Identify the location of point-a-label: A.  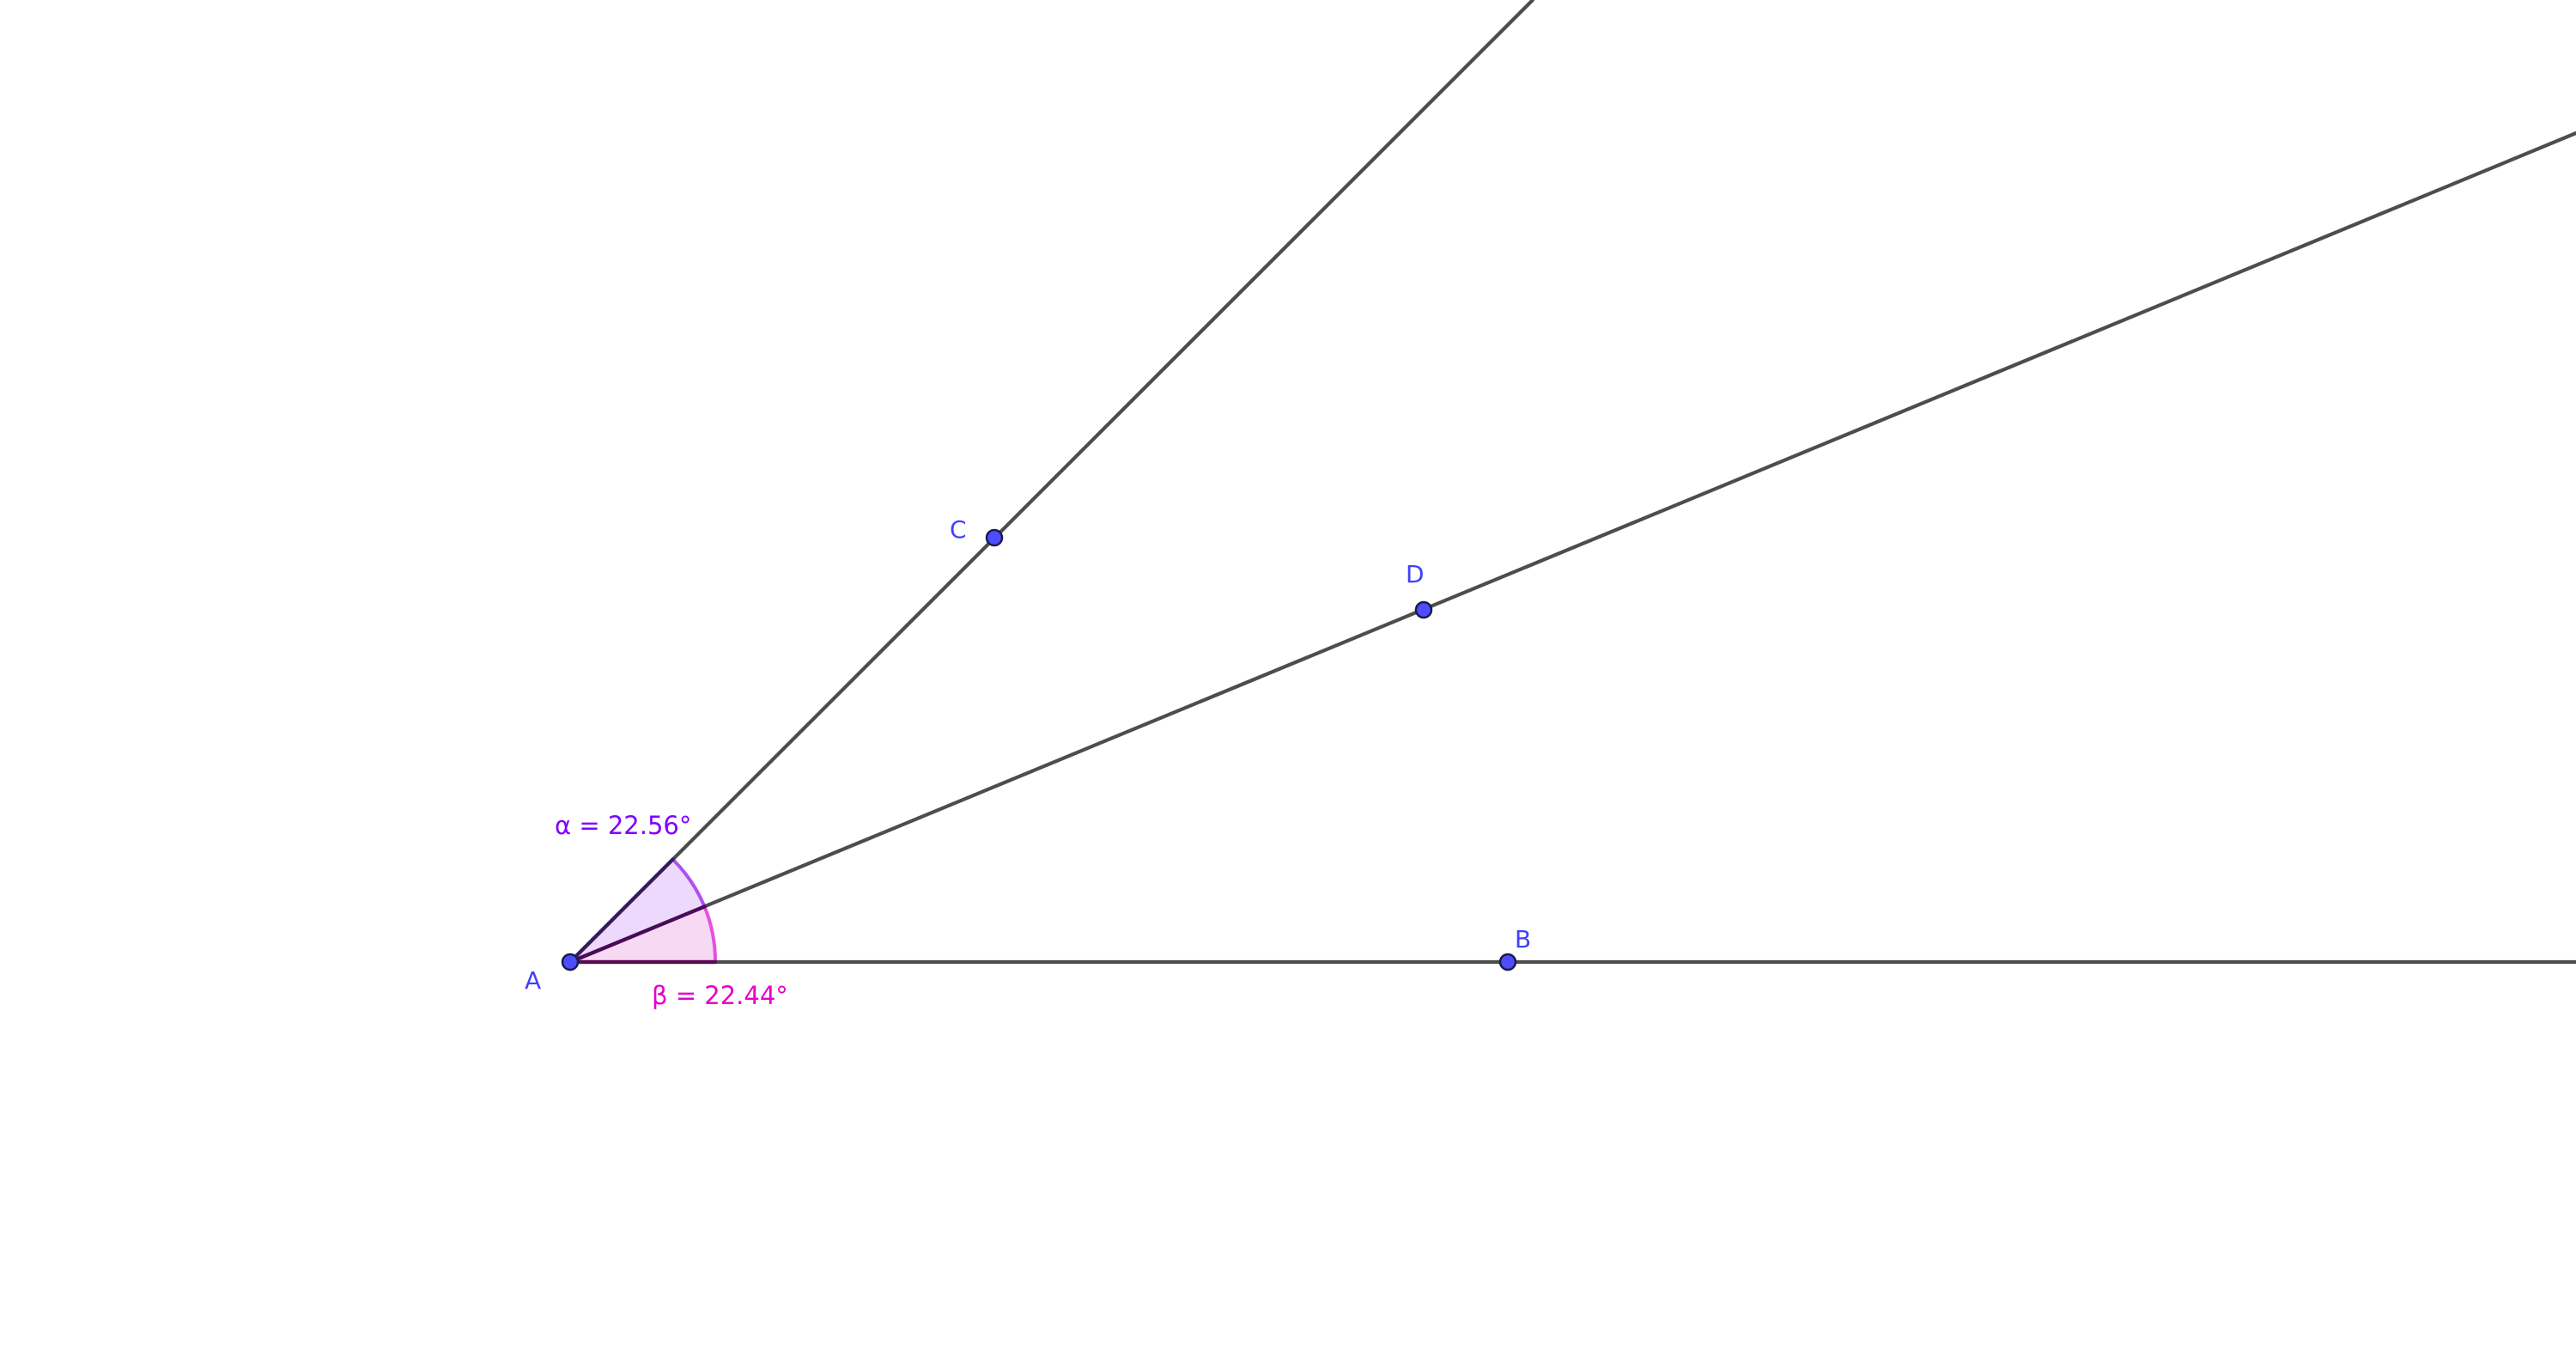
(533, 980).